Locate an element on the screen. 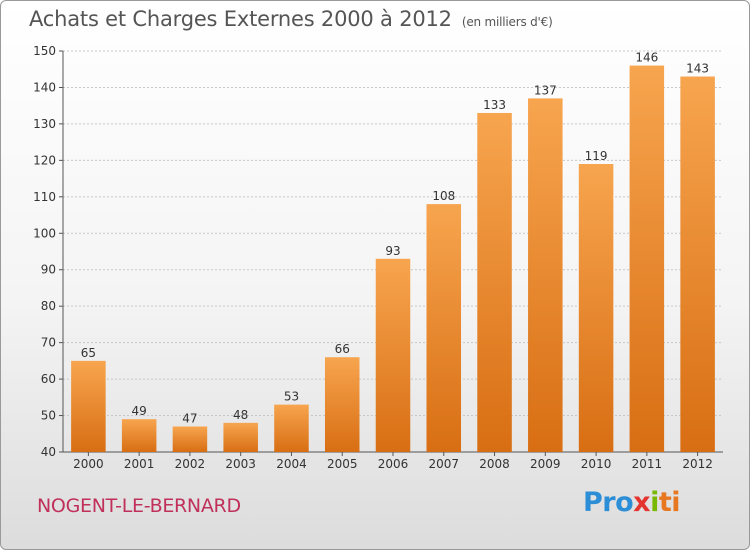  y-tick-label: 100 is located at coordinates (44, 233).